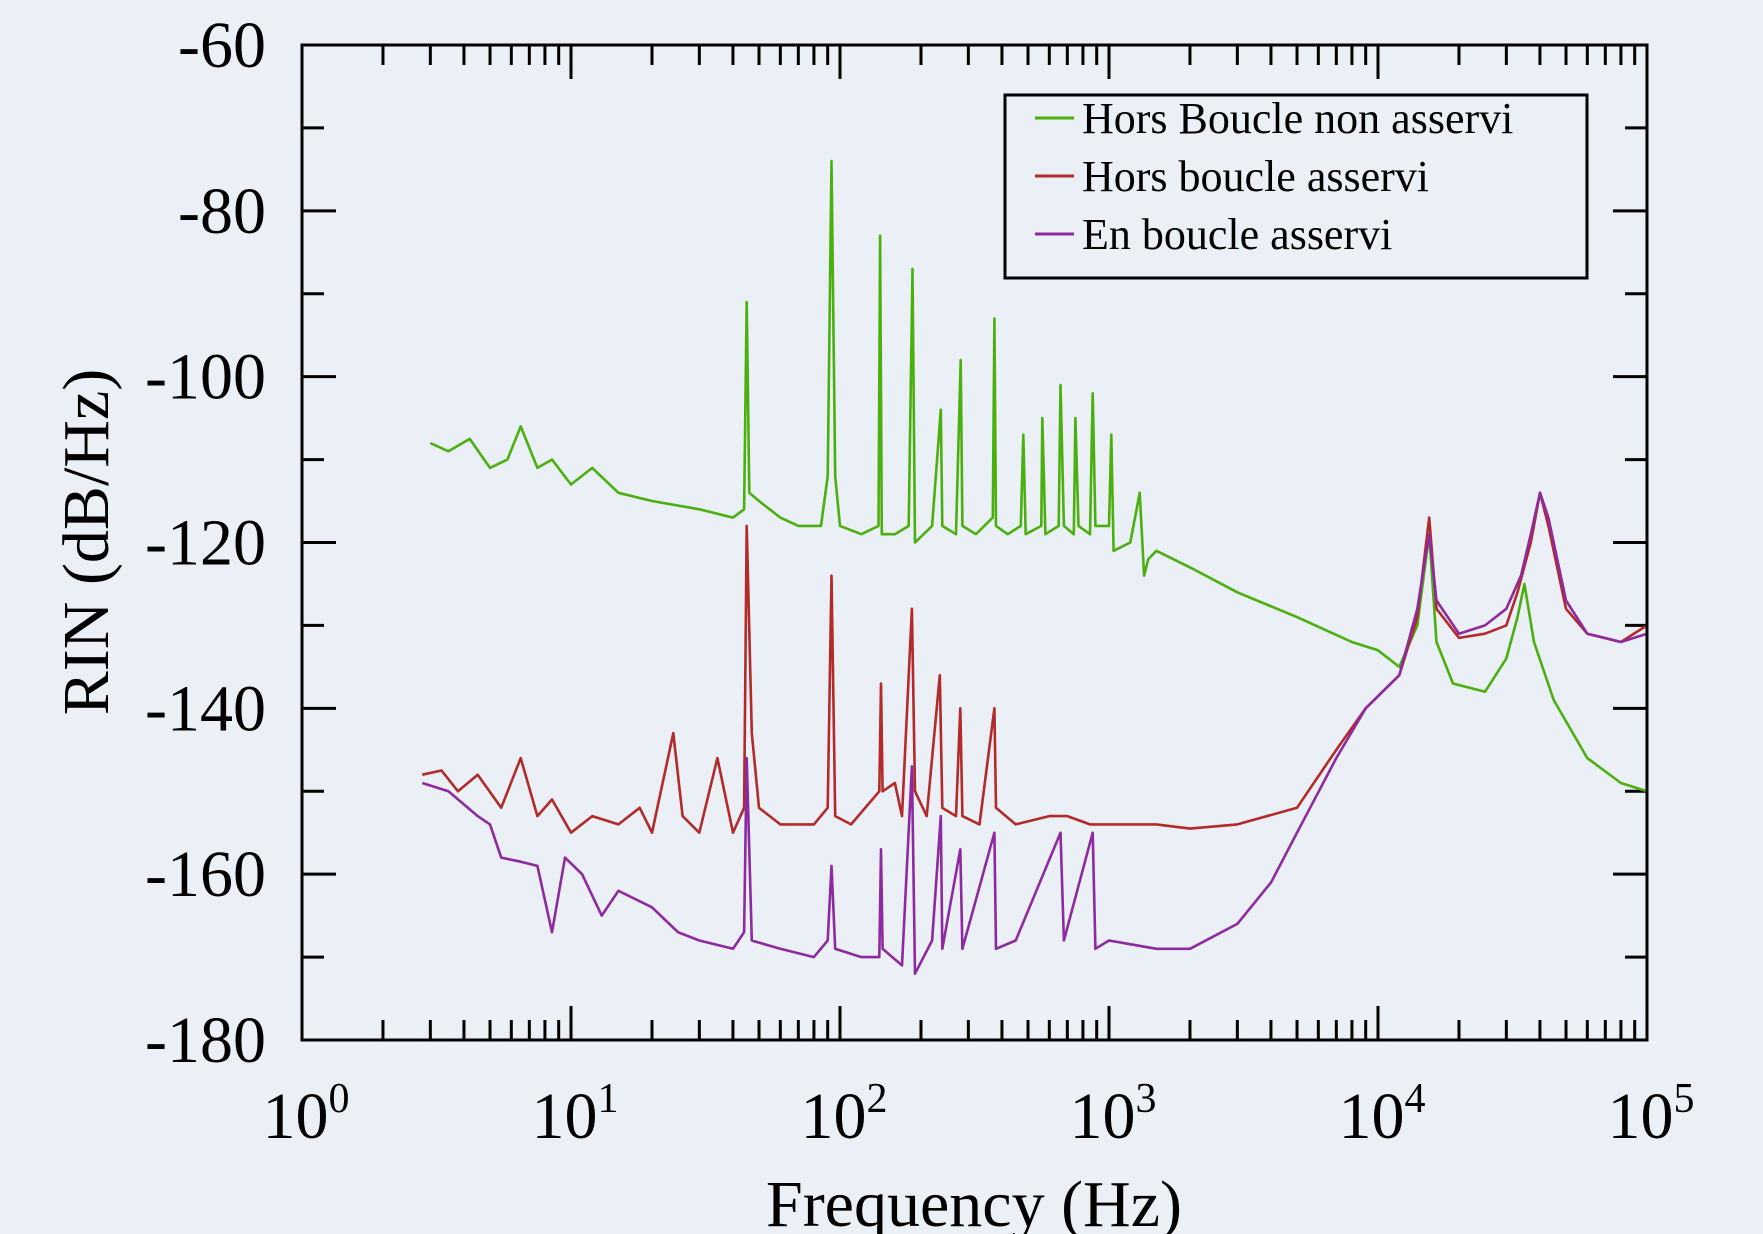 The height and width of the screenshot is (1234, 1763). What do you see at coordinates (222, 45) in the screenshot?
I see `y-tick-label: -60` at bounding box center [222, 45].